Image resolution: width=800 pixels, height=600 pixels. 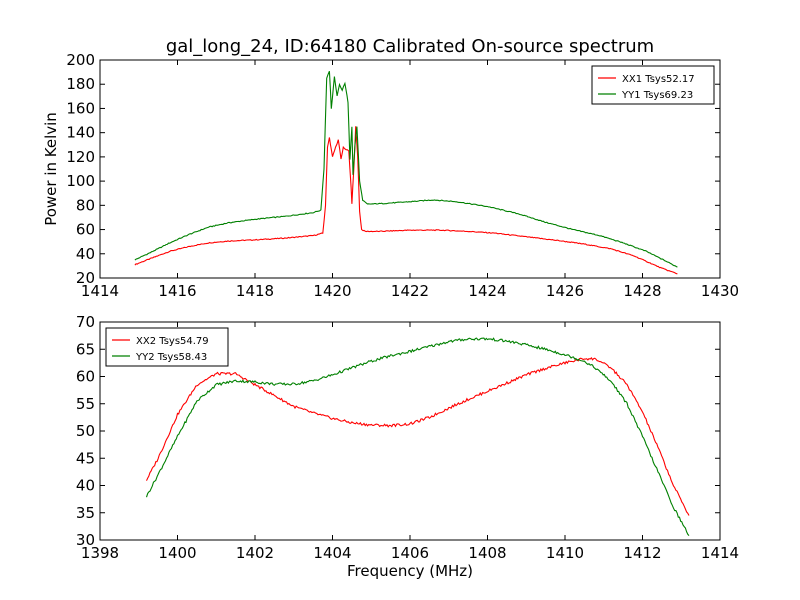 I want to click on x-tick-label: 1418, so click(x=255, y=291).